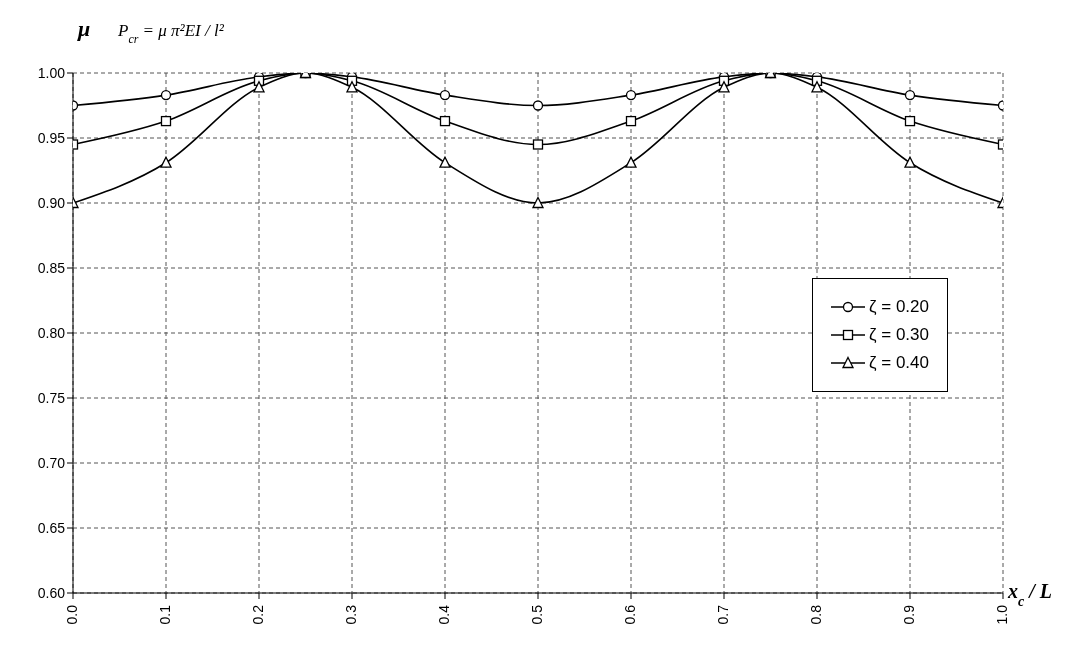 This screenshot has width=1088, height=658. What do you see at coordinates (51, 72) in the screenshot?
I see `y-tick-label: 1.00` at bounding box center [51, 72].